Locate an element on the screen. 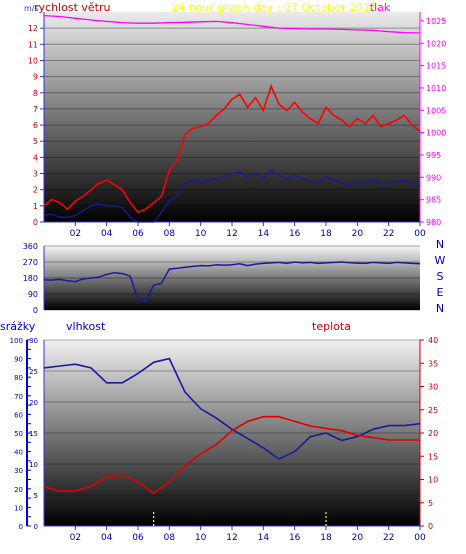 The image size is (466, 554). right-axis-label: tlak is located at coordinates (380, 7).